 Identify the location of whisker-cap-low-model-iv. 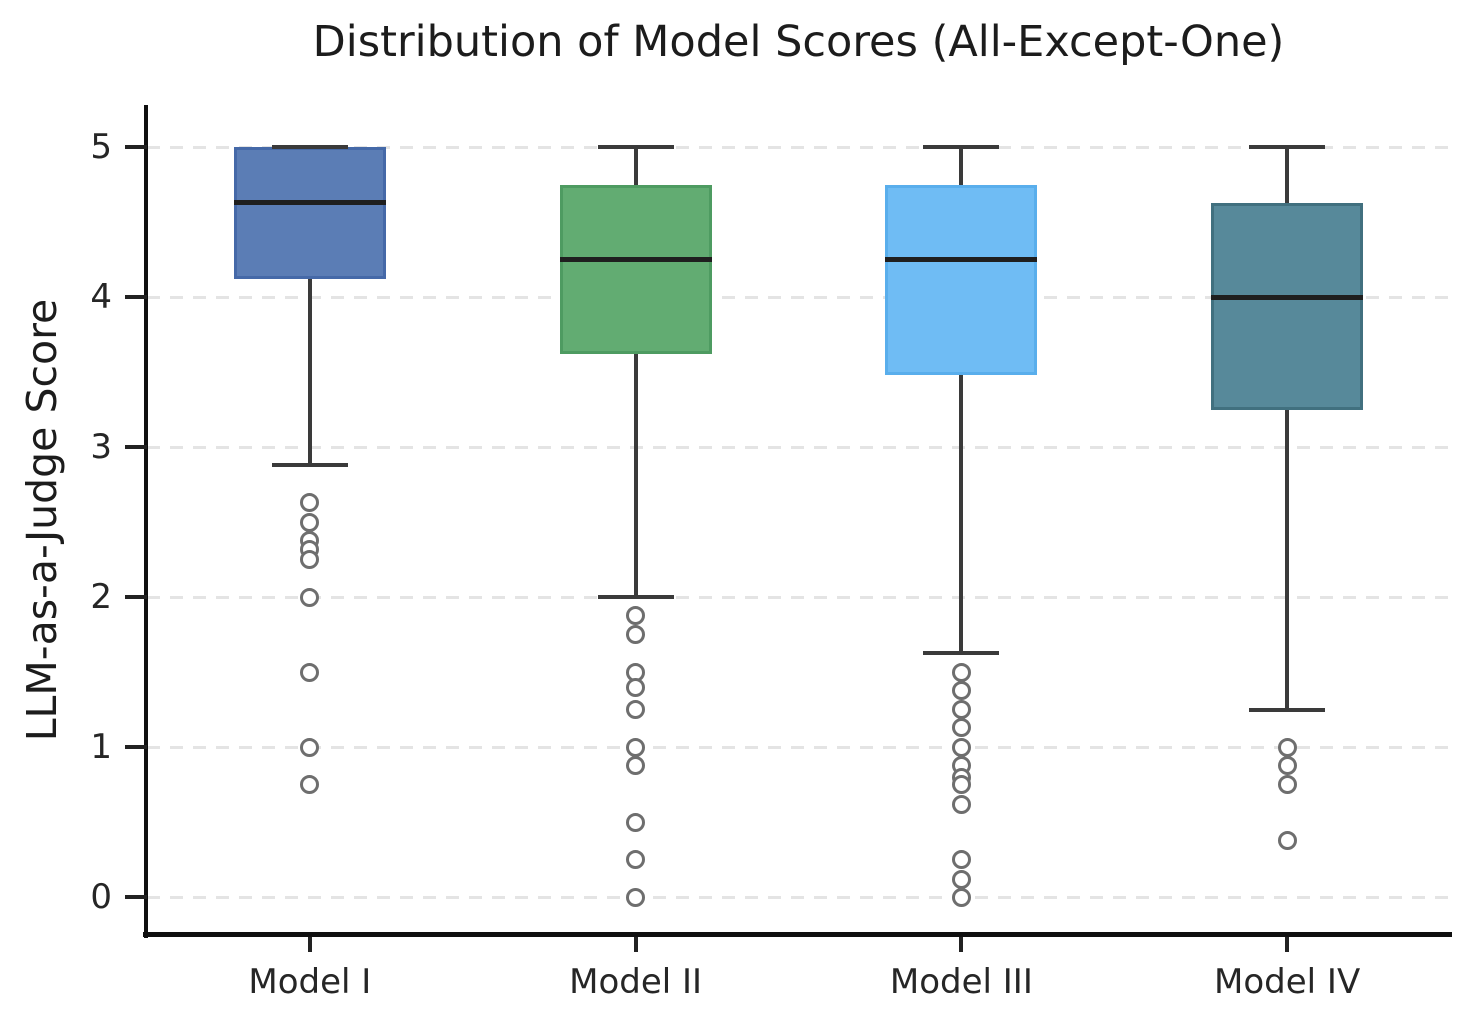
(1287, 709).